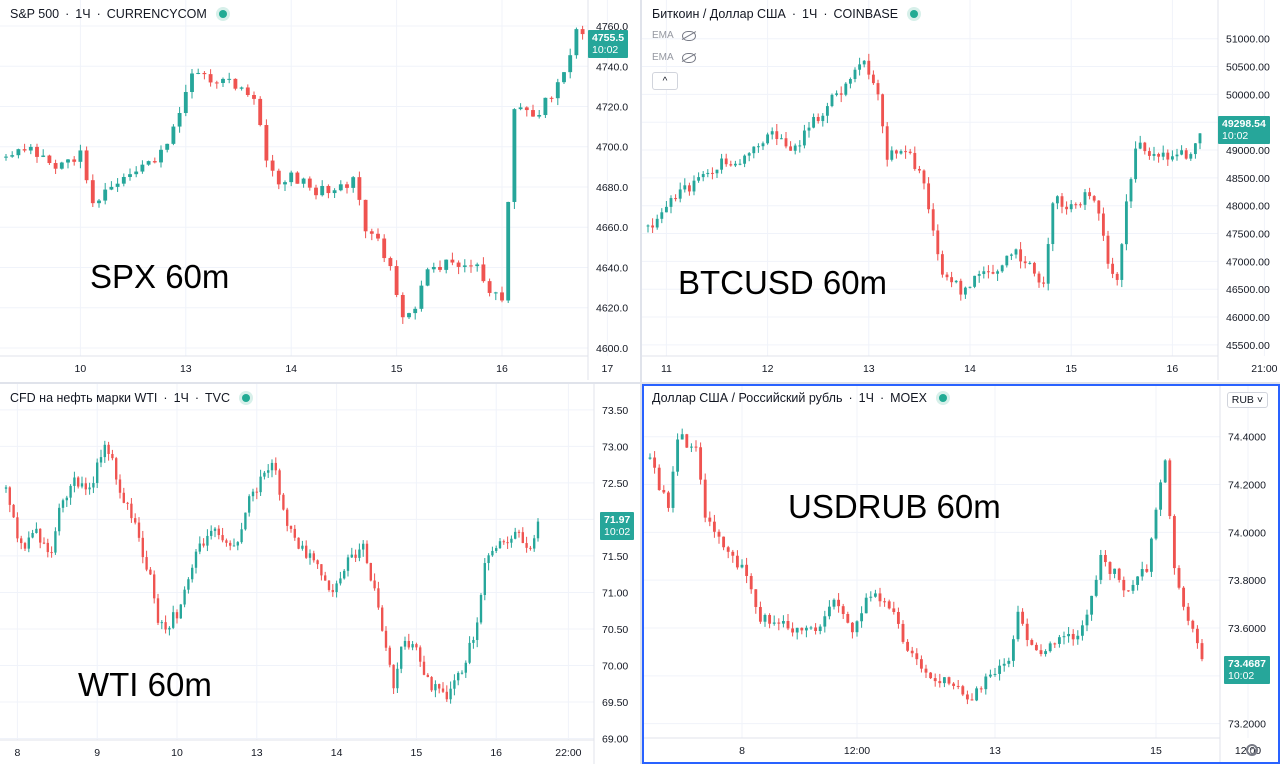 This screenshot has width=1280, height=764. Describe the element at coordinates (1248, 235) in the screenshot. I see `y-tick-label: 47500.00` at that location.